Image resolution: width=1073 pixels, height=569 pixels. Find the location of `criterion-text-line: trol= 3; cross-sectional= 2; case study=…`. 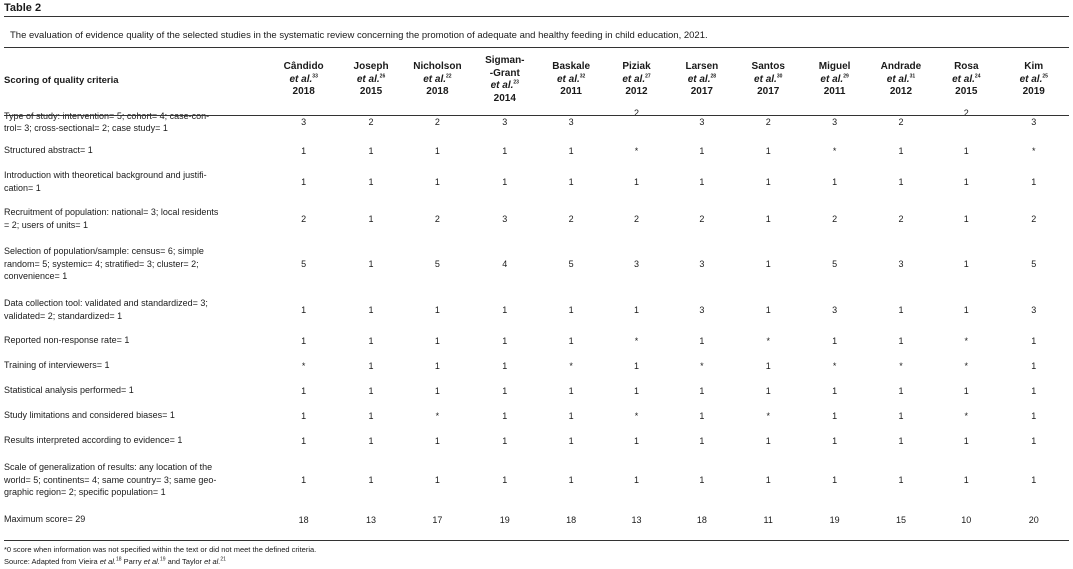

criterion-text-line: trol= 3; cross-sectional= 2; case study=… is located at coordinates (86, 128).